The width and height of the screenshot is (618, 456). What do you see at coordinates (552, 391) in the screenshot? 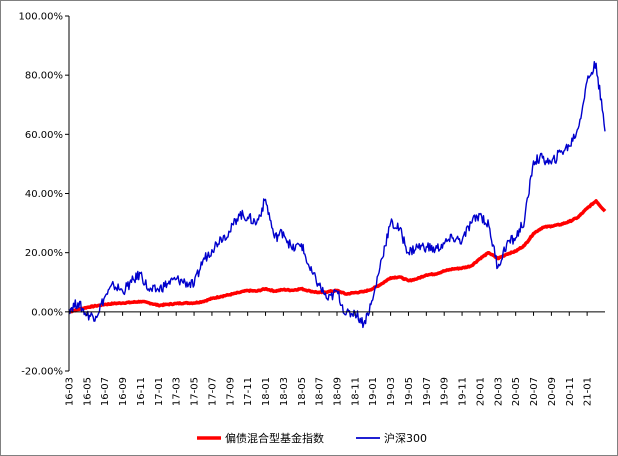
I see `x-tick-label: 20-09` at bounding box center [552, 391].